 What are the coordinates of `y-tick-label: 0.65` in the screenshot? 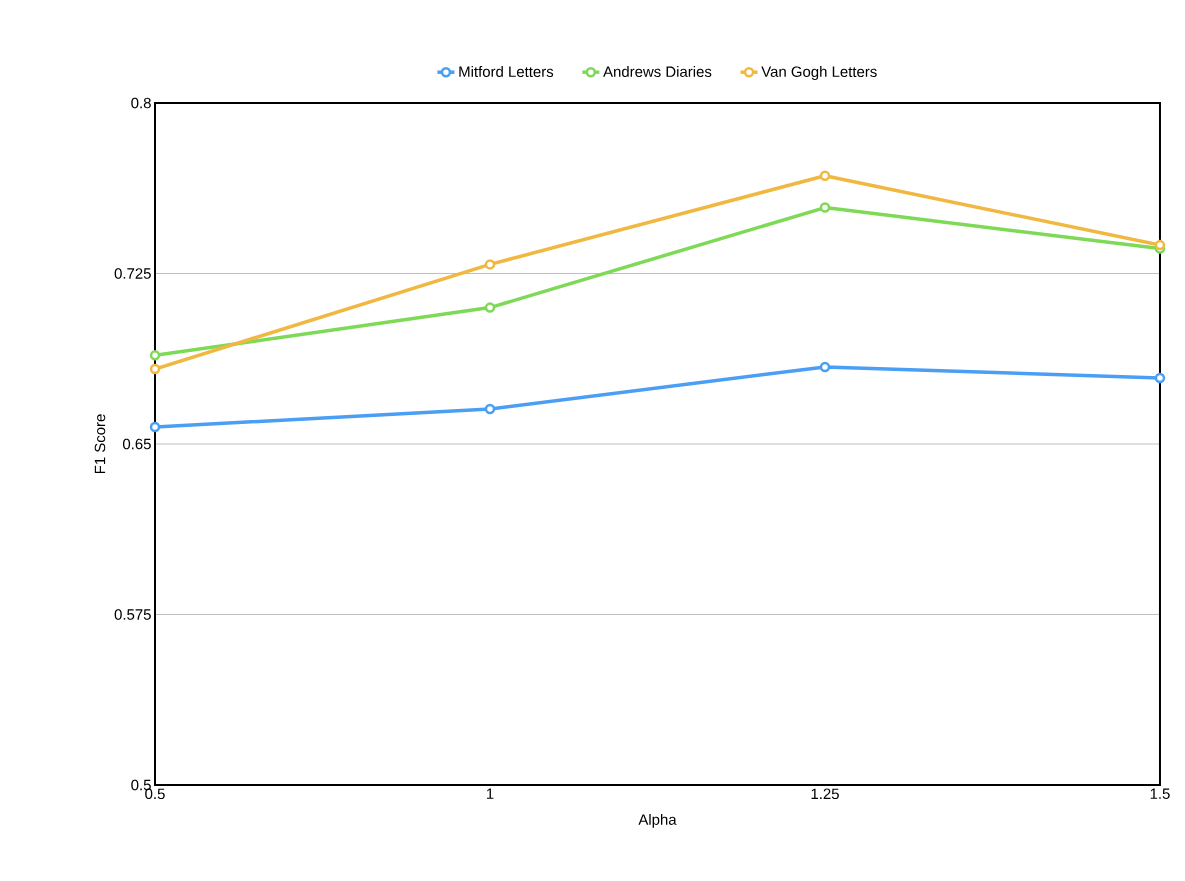 It's located at (136, 444).